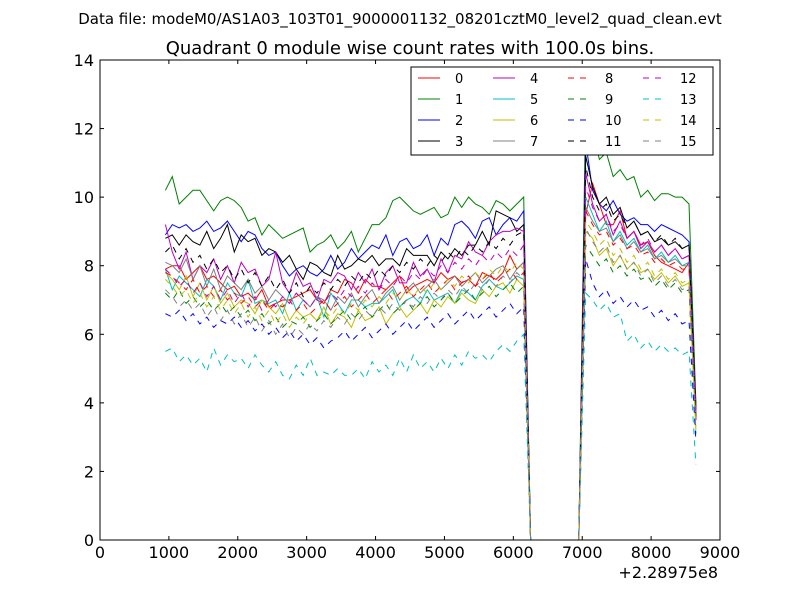 Image resolution: width=800 pixels, height=600 pixels. What do you see at coordinates (609, 79) in the screenshot?
I see `legend-label-8: 8` at bounding box center [609, 79].